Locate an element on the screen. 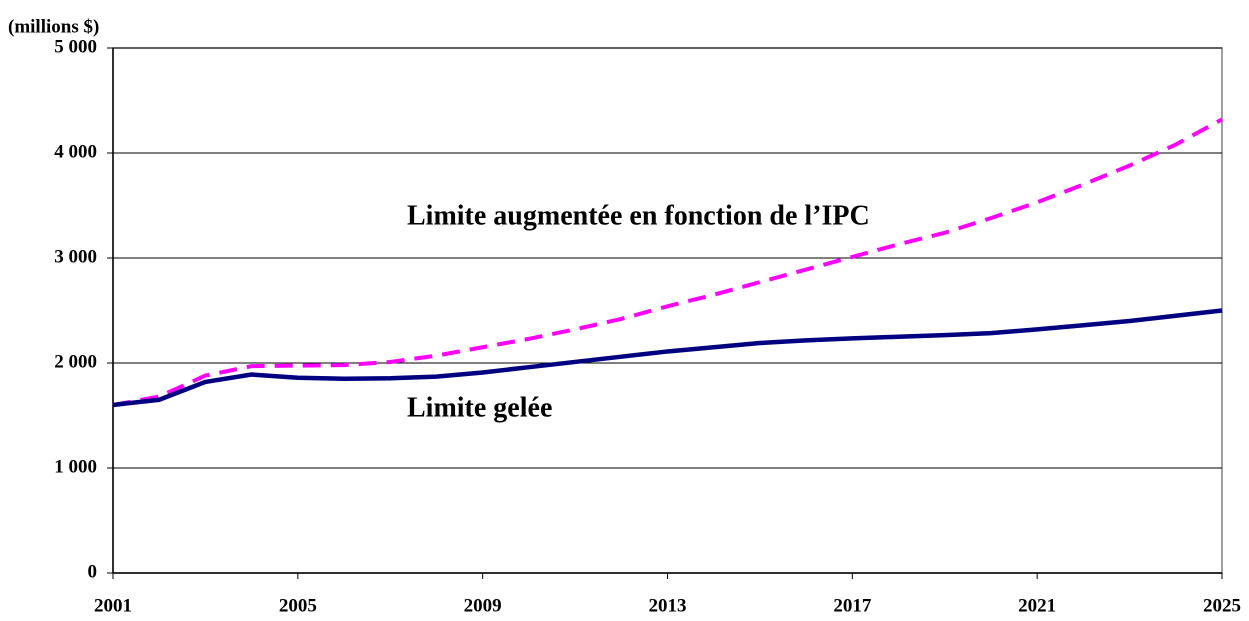 This screenshot has height=621, width=1249. y-tick-label: 0 is located at coordinates (93, 571).